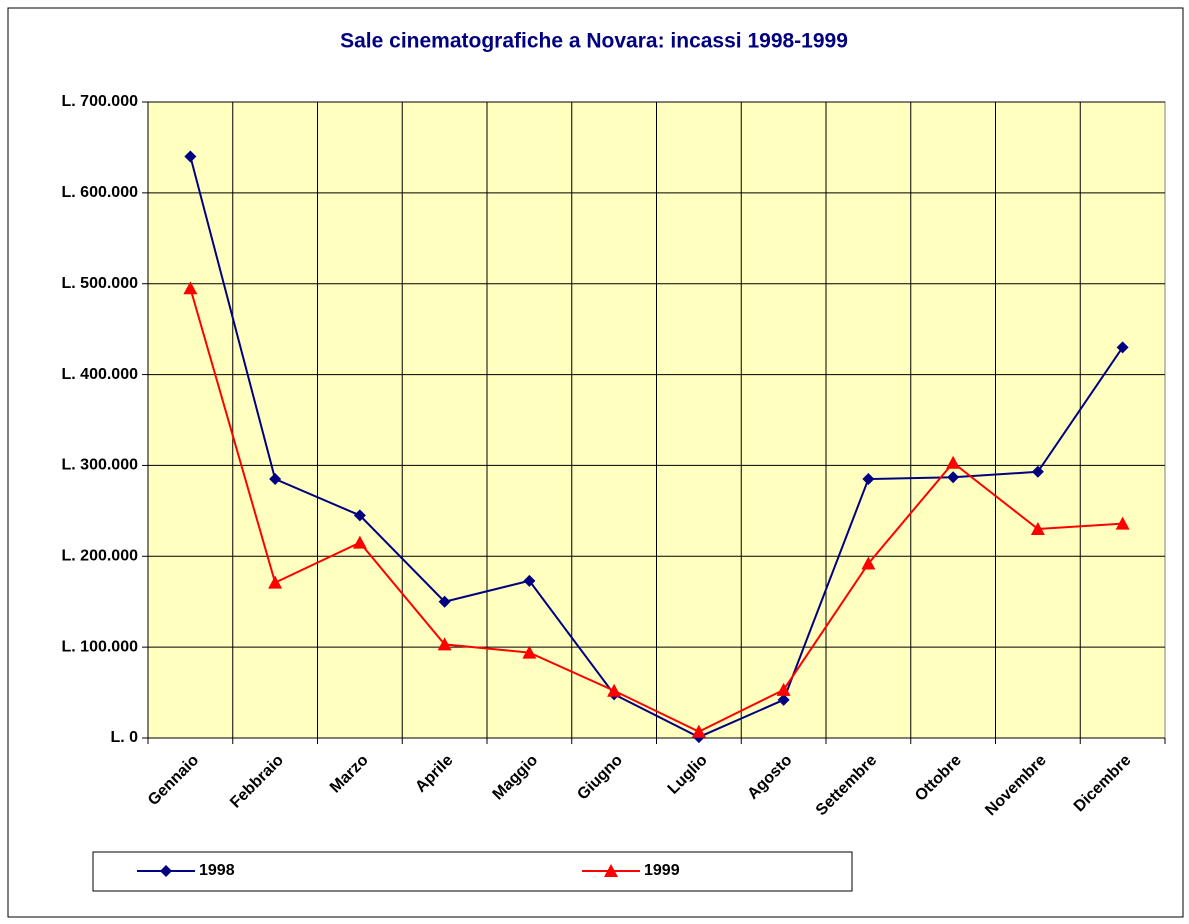  I want to click on y-tick-label: L. 400.000, so click(100, 374).